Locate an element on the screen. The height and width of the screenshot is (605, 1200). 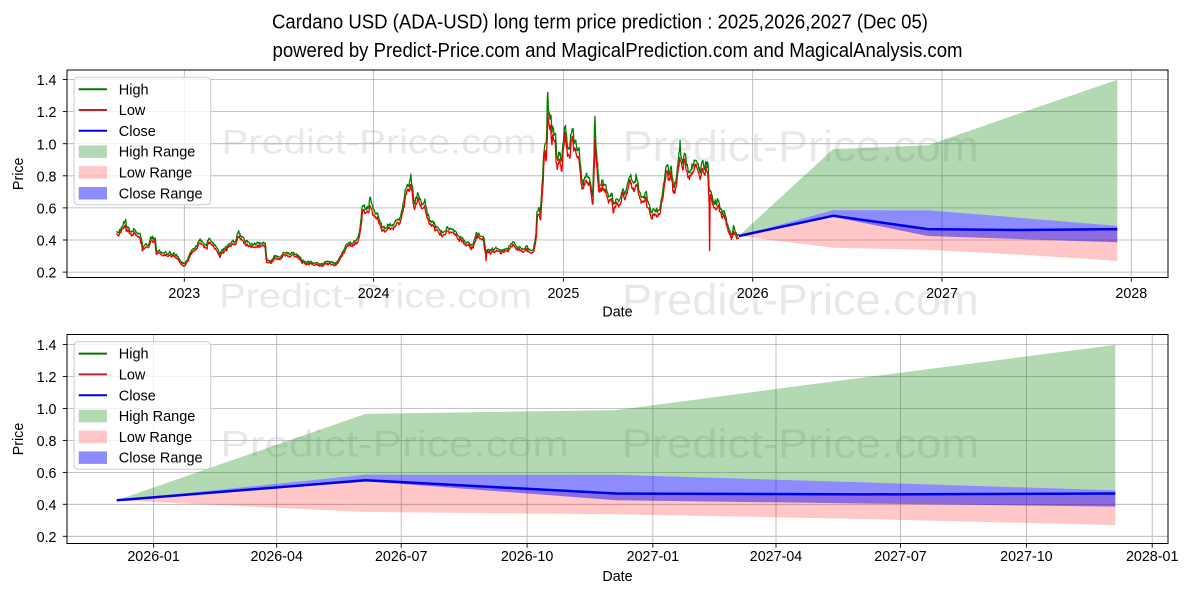
svg-text: 2028 is located at coordinates (1131, 294).